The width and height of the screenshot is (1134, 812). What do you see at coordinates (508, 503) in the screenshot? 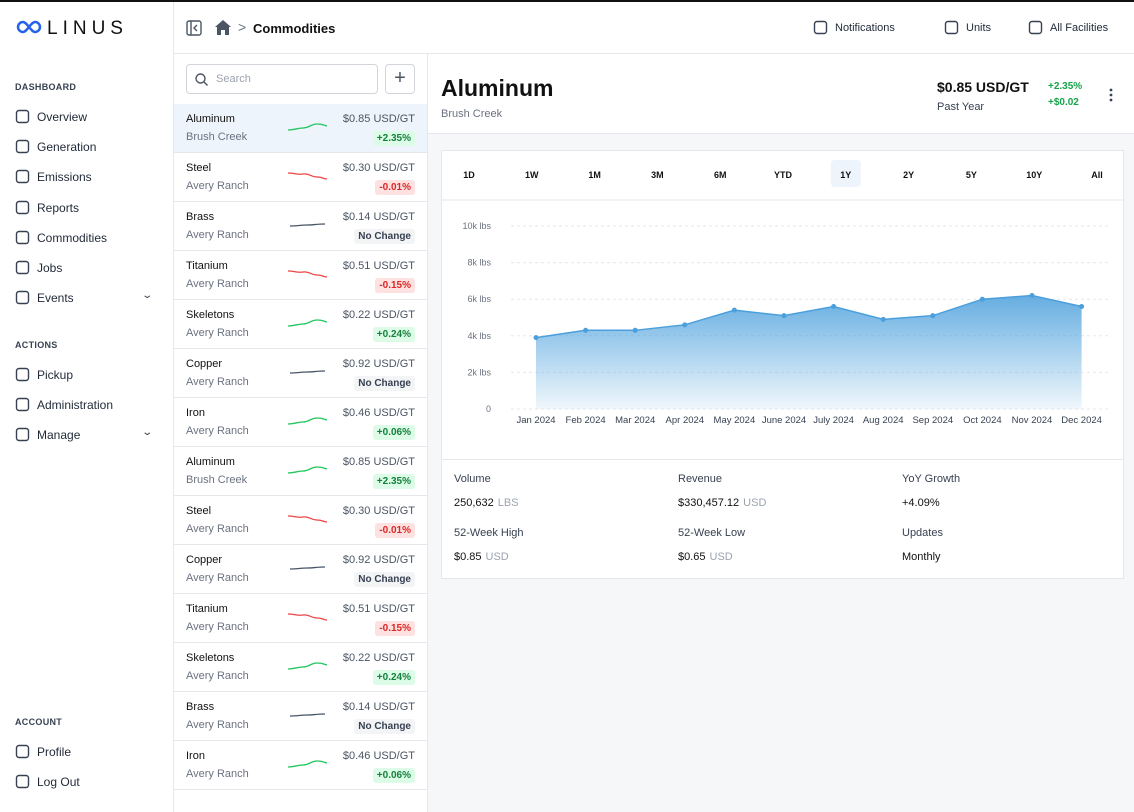
I see `stat-unit: LBS` at bounding box center [508, 503].